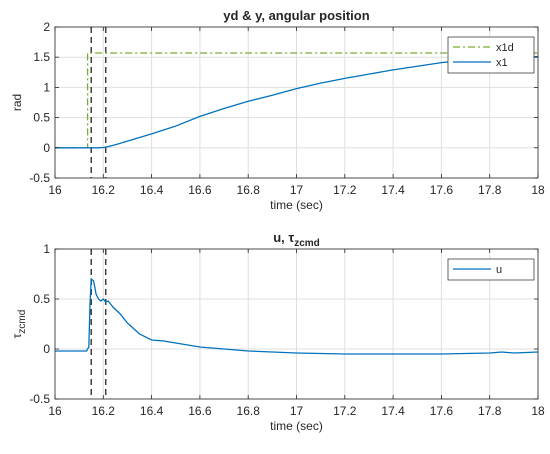 This screenshot has width=550, height=454. I want to click on legend-box, so click(491, 55).